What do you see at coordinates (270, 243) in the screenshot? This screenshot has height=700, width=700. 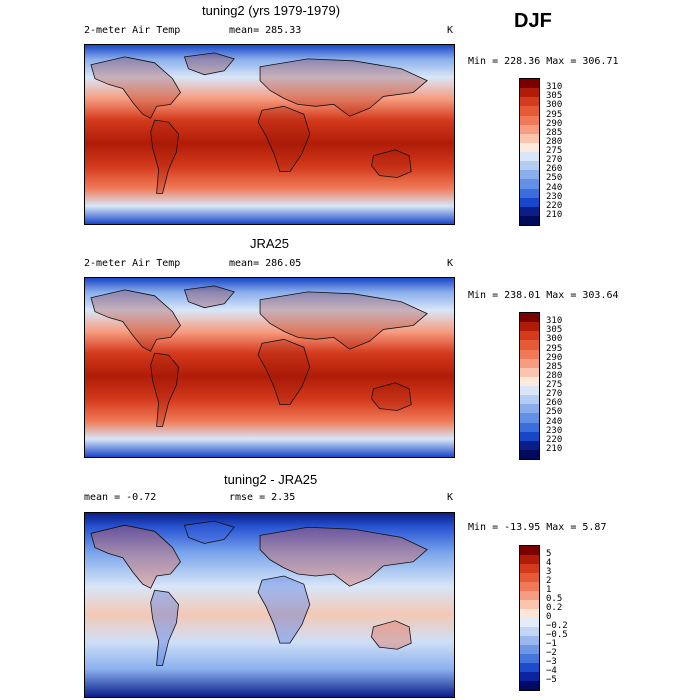 I see `panel-title: JRA25` at bounding box center [270, 243].